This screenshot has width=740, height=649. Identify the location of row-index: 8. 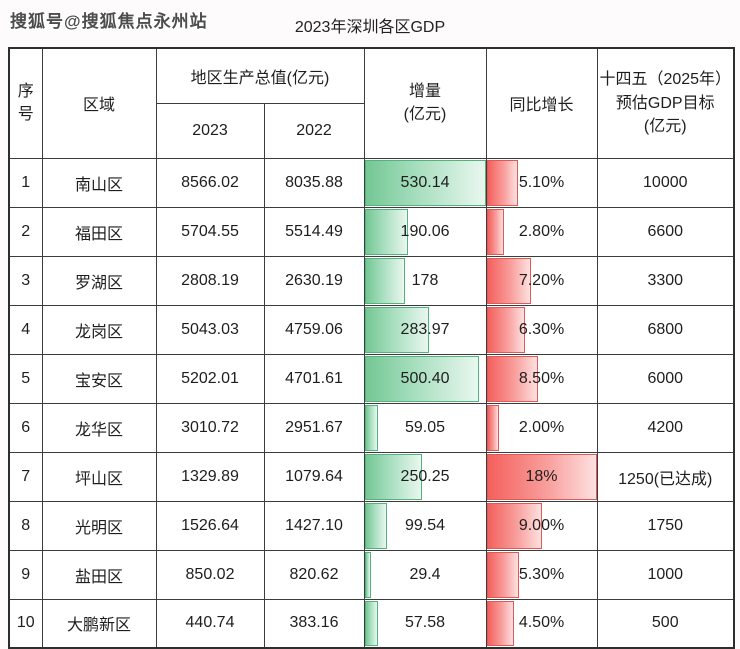
(25, 525).